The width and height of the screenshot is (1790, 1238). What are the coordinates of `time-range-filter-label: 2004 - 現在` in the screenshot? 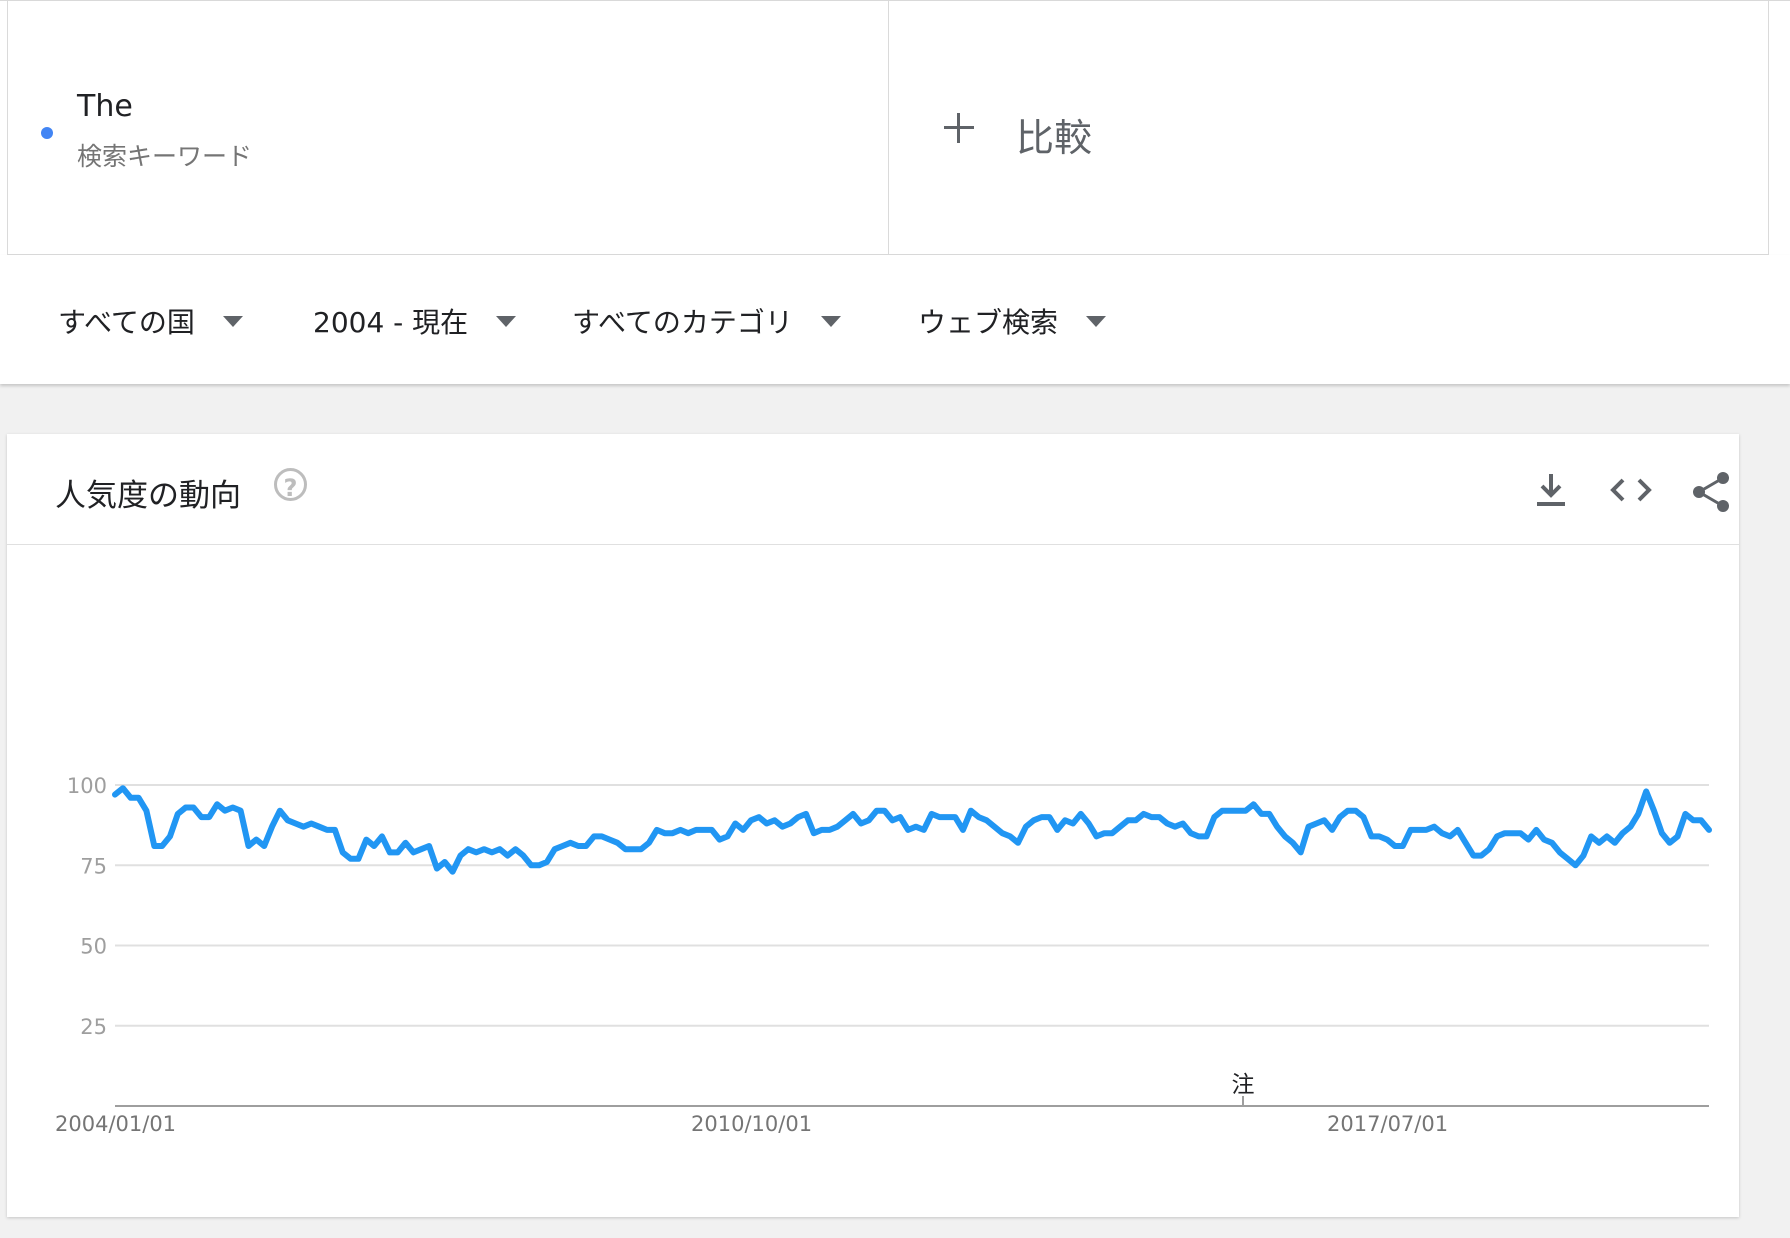 It's located at (391, 322).